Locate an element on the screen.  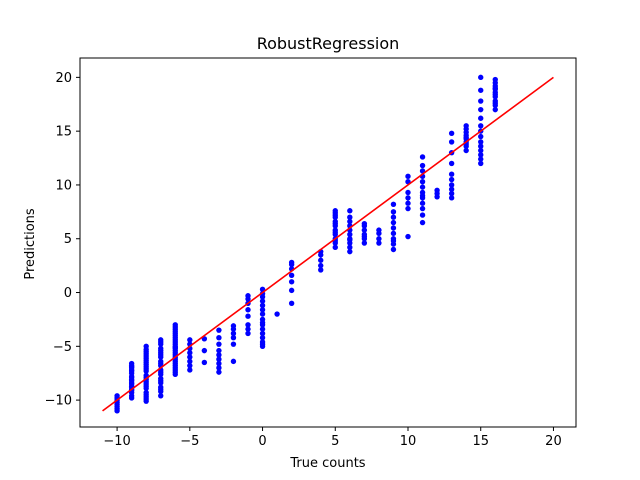
x-tick-label: 15 is located at coordinates (480, 441).